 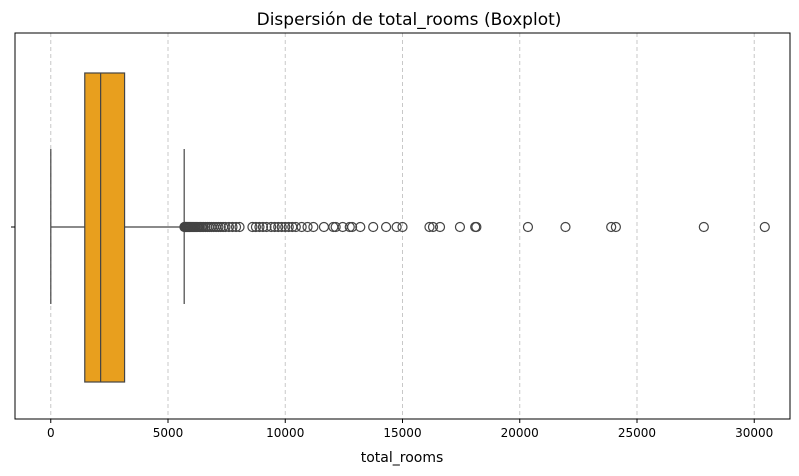 I want to click on x-axis-ticks: 0 5000 10000 15000 20000 25000 30000, so click(x=410, y=429).